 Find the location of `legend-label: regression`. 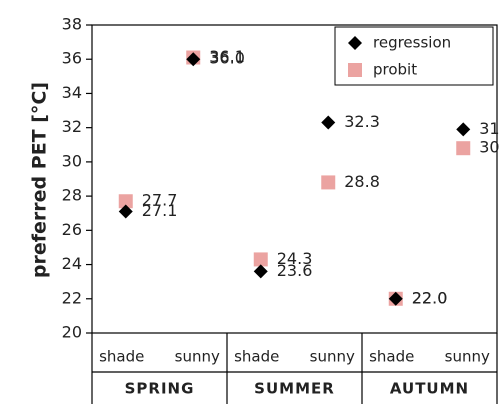

legend-label: regression is located at coordinates (412, 43).